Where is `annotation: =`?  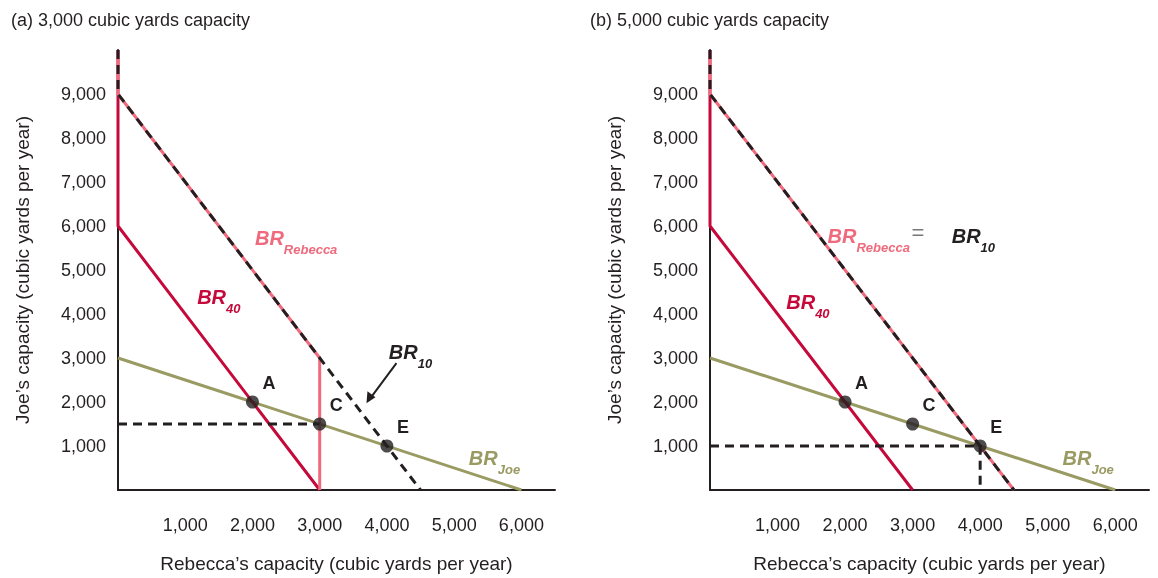 annotation: = is located at coordinates (918, 233).